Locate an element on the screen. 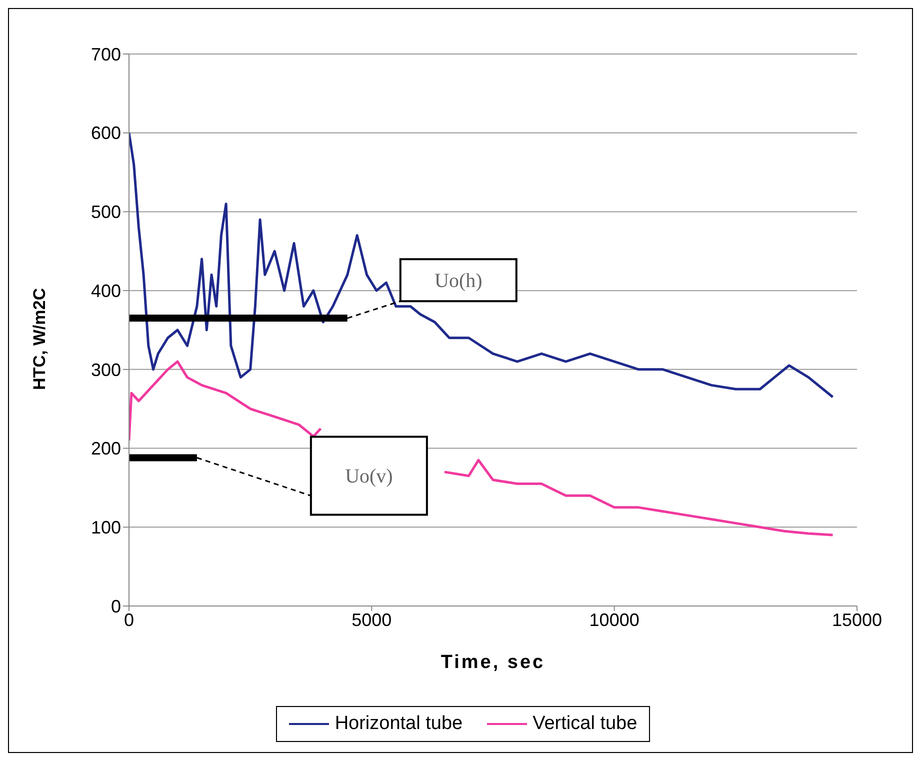  legend-label: Horizontal tube is located at coordinates (398, 724).